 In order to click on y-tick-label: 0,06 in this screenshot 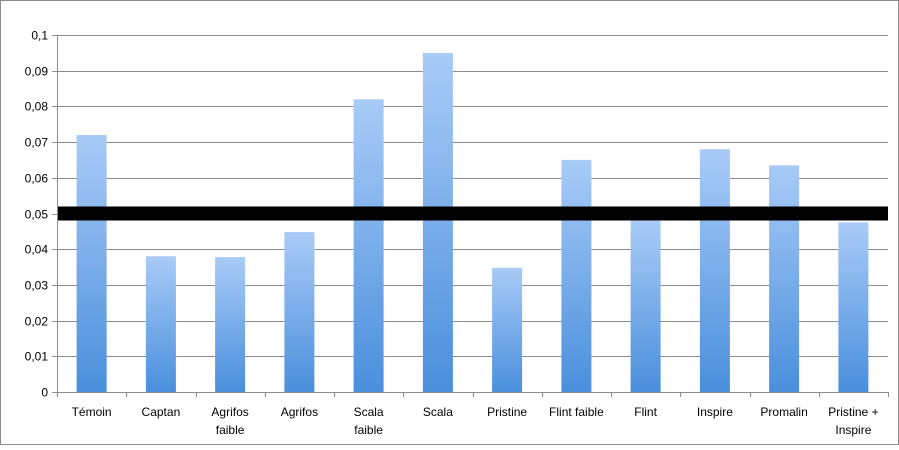, I will do `click(37, 179)`.